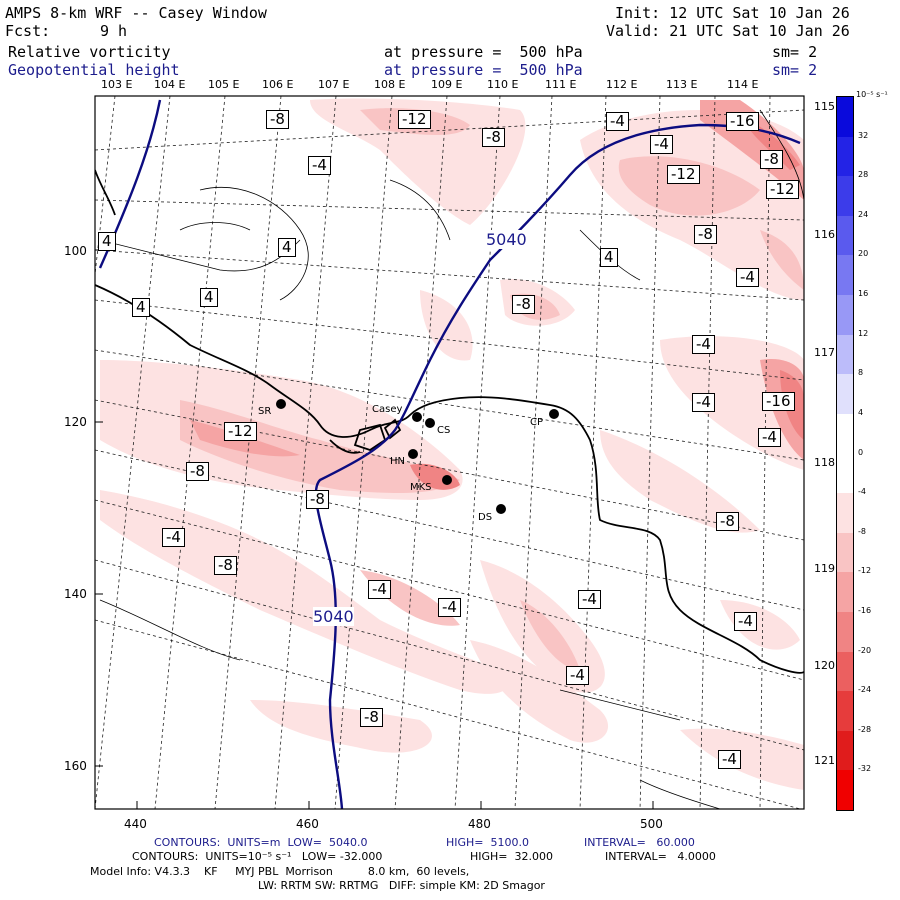 The image size is (900, 900). I want to click on colorbar-level-label: 12, so click(863, 333).